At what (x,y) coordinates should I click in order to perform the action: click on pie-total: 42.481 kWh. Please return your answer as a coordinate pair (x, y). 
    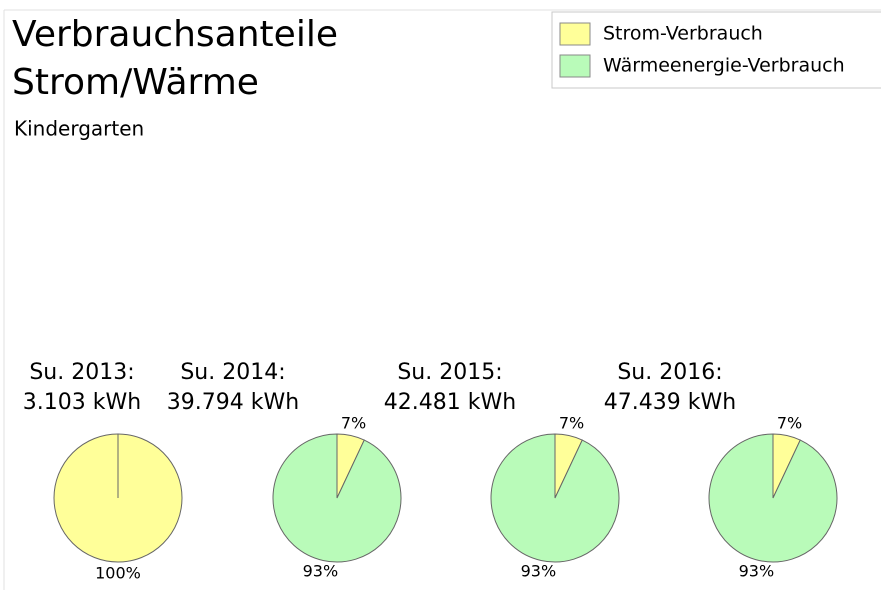
    Looking at the image, I should click on (450, 402).